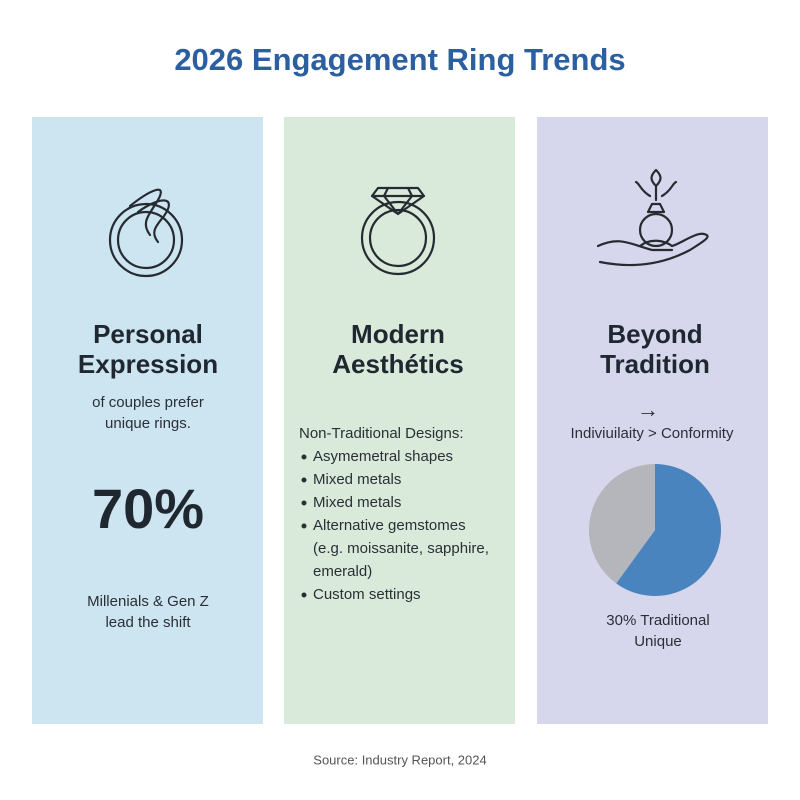 This screenshot has height=800, width=800. What do you see at coordinates (652, 217) in the screenshot?
I see `hand-ring-icon` at bounding box center [652, 217].